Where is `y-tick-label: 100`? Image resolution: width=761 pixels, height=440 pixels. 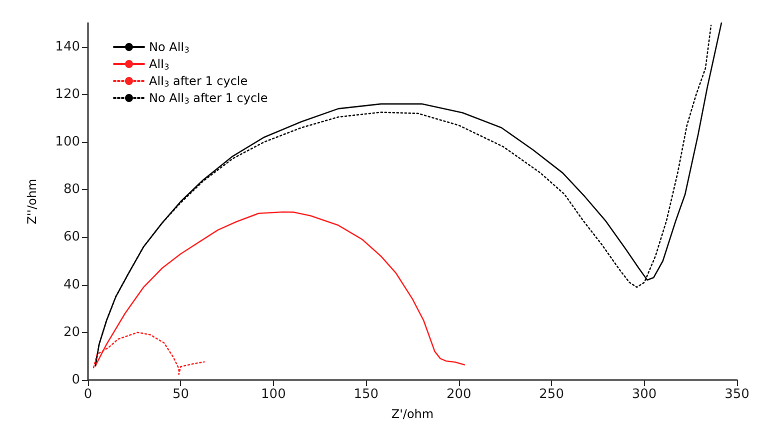 y-tick-label: 100 is located at coordinates (67, 142).